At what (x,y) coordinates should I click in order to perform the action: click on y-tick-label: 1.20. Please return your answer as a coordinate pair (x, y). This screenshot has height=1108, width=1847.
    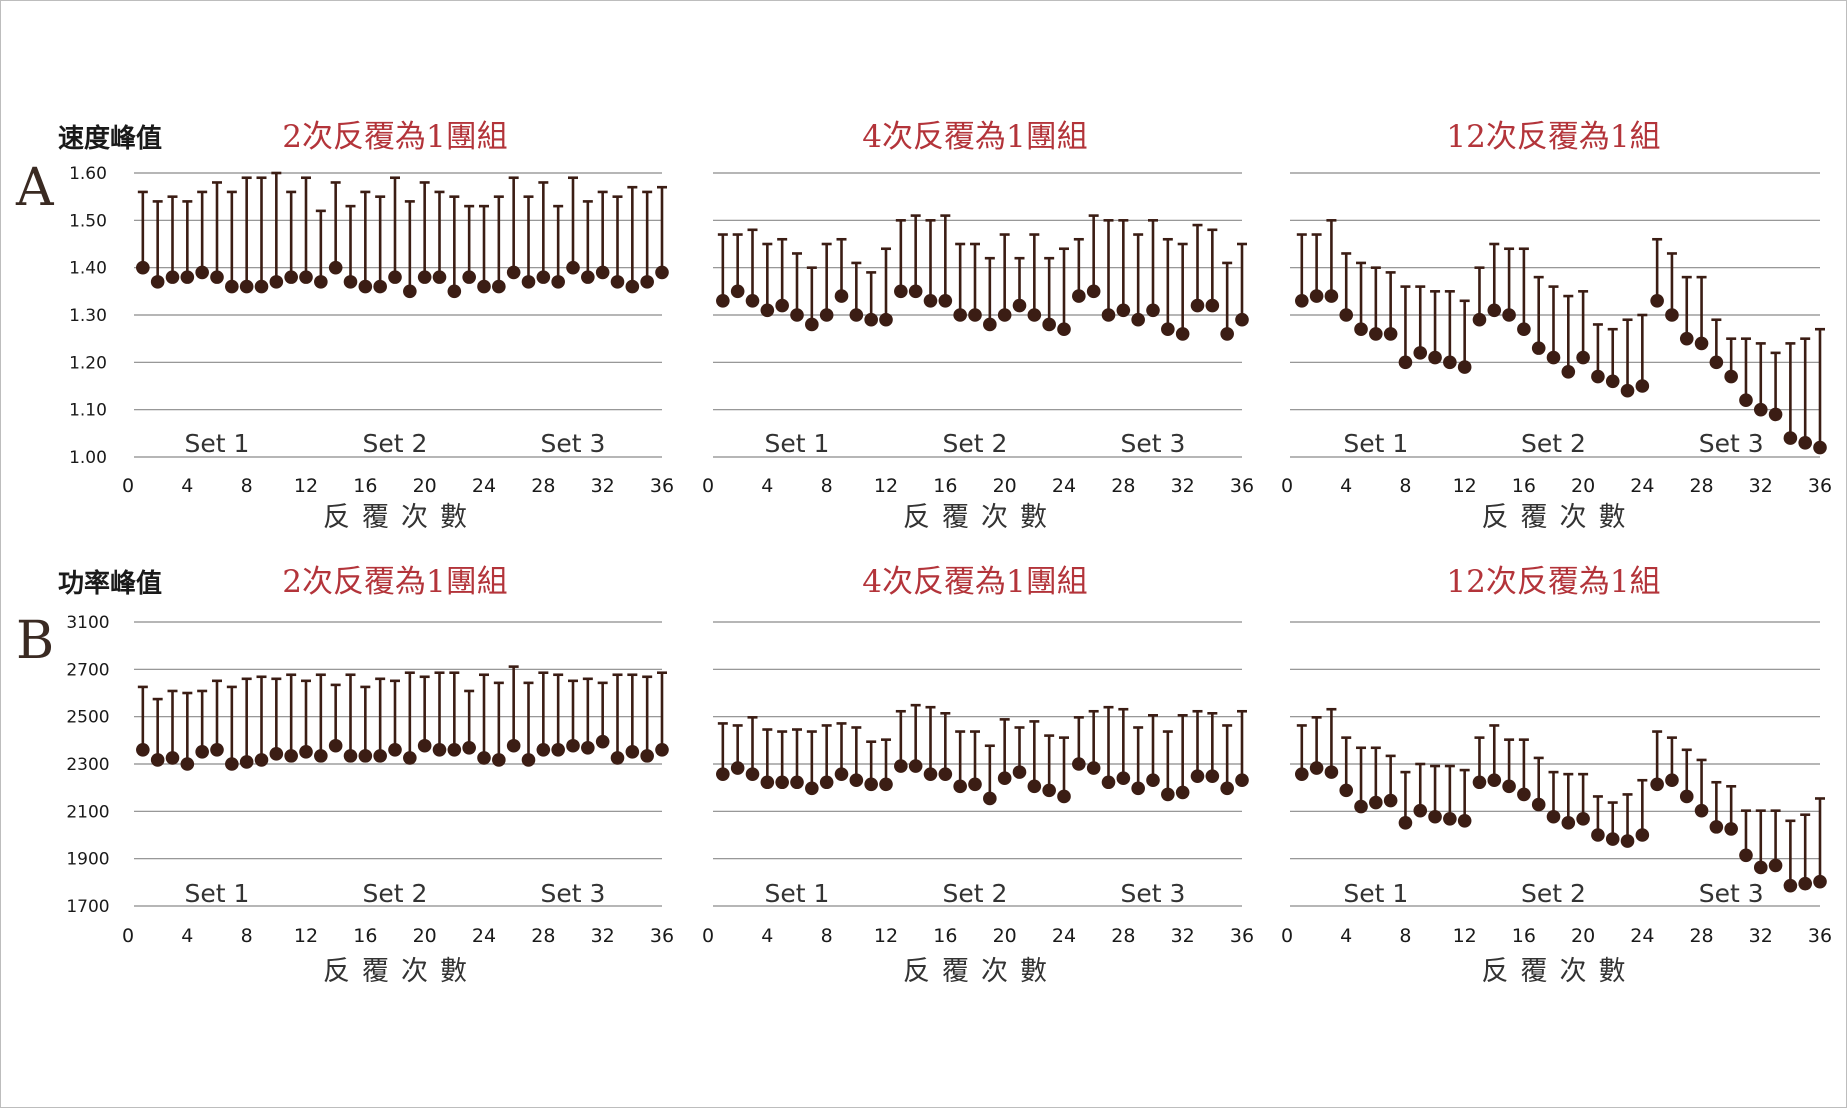
    Looking at the image, I should click on (88, 363).